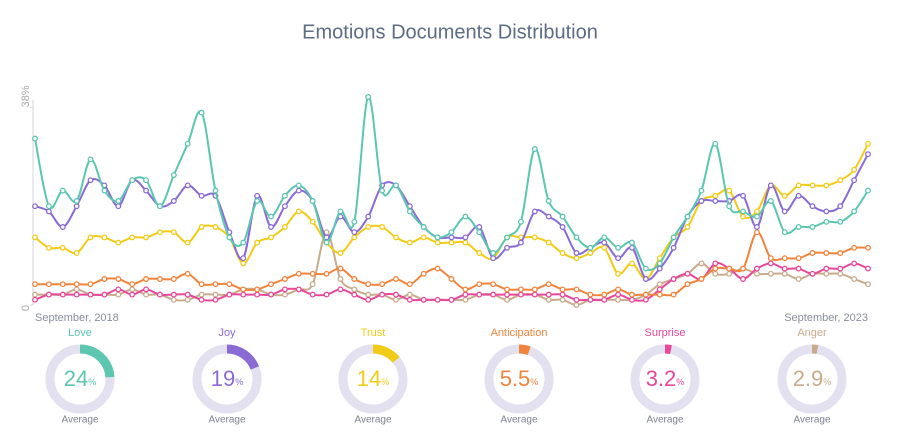  Describe the element at coordinates (239, 382) in the screenshot. I see `gauge-unit: %` at that location.